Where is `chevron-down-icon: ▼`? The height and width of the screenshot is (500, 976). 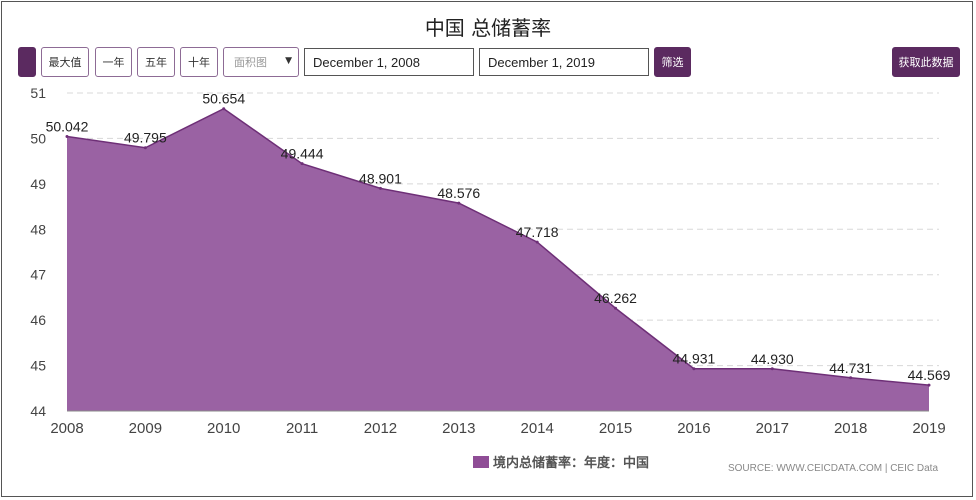
chevron-down-icon: ▼ is located at coordinates (288, 61).